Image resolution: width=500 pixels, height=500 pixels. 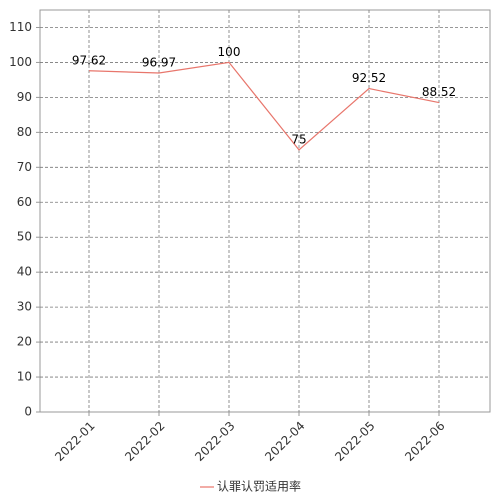 I want to click on y-tick-label: 60, so click(x=24, y=202).